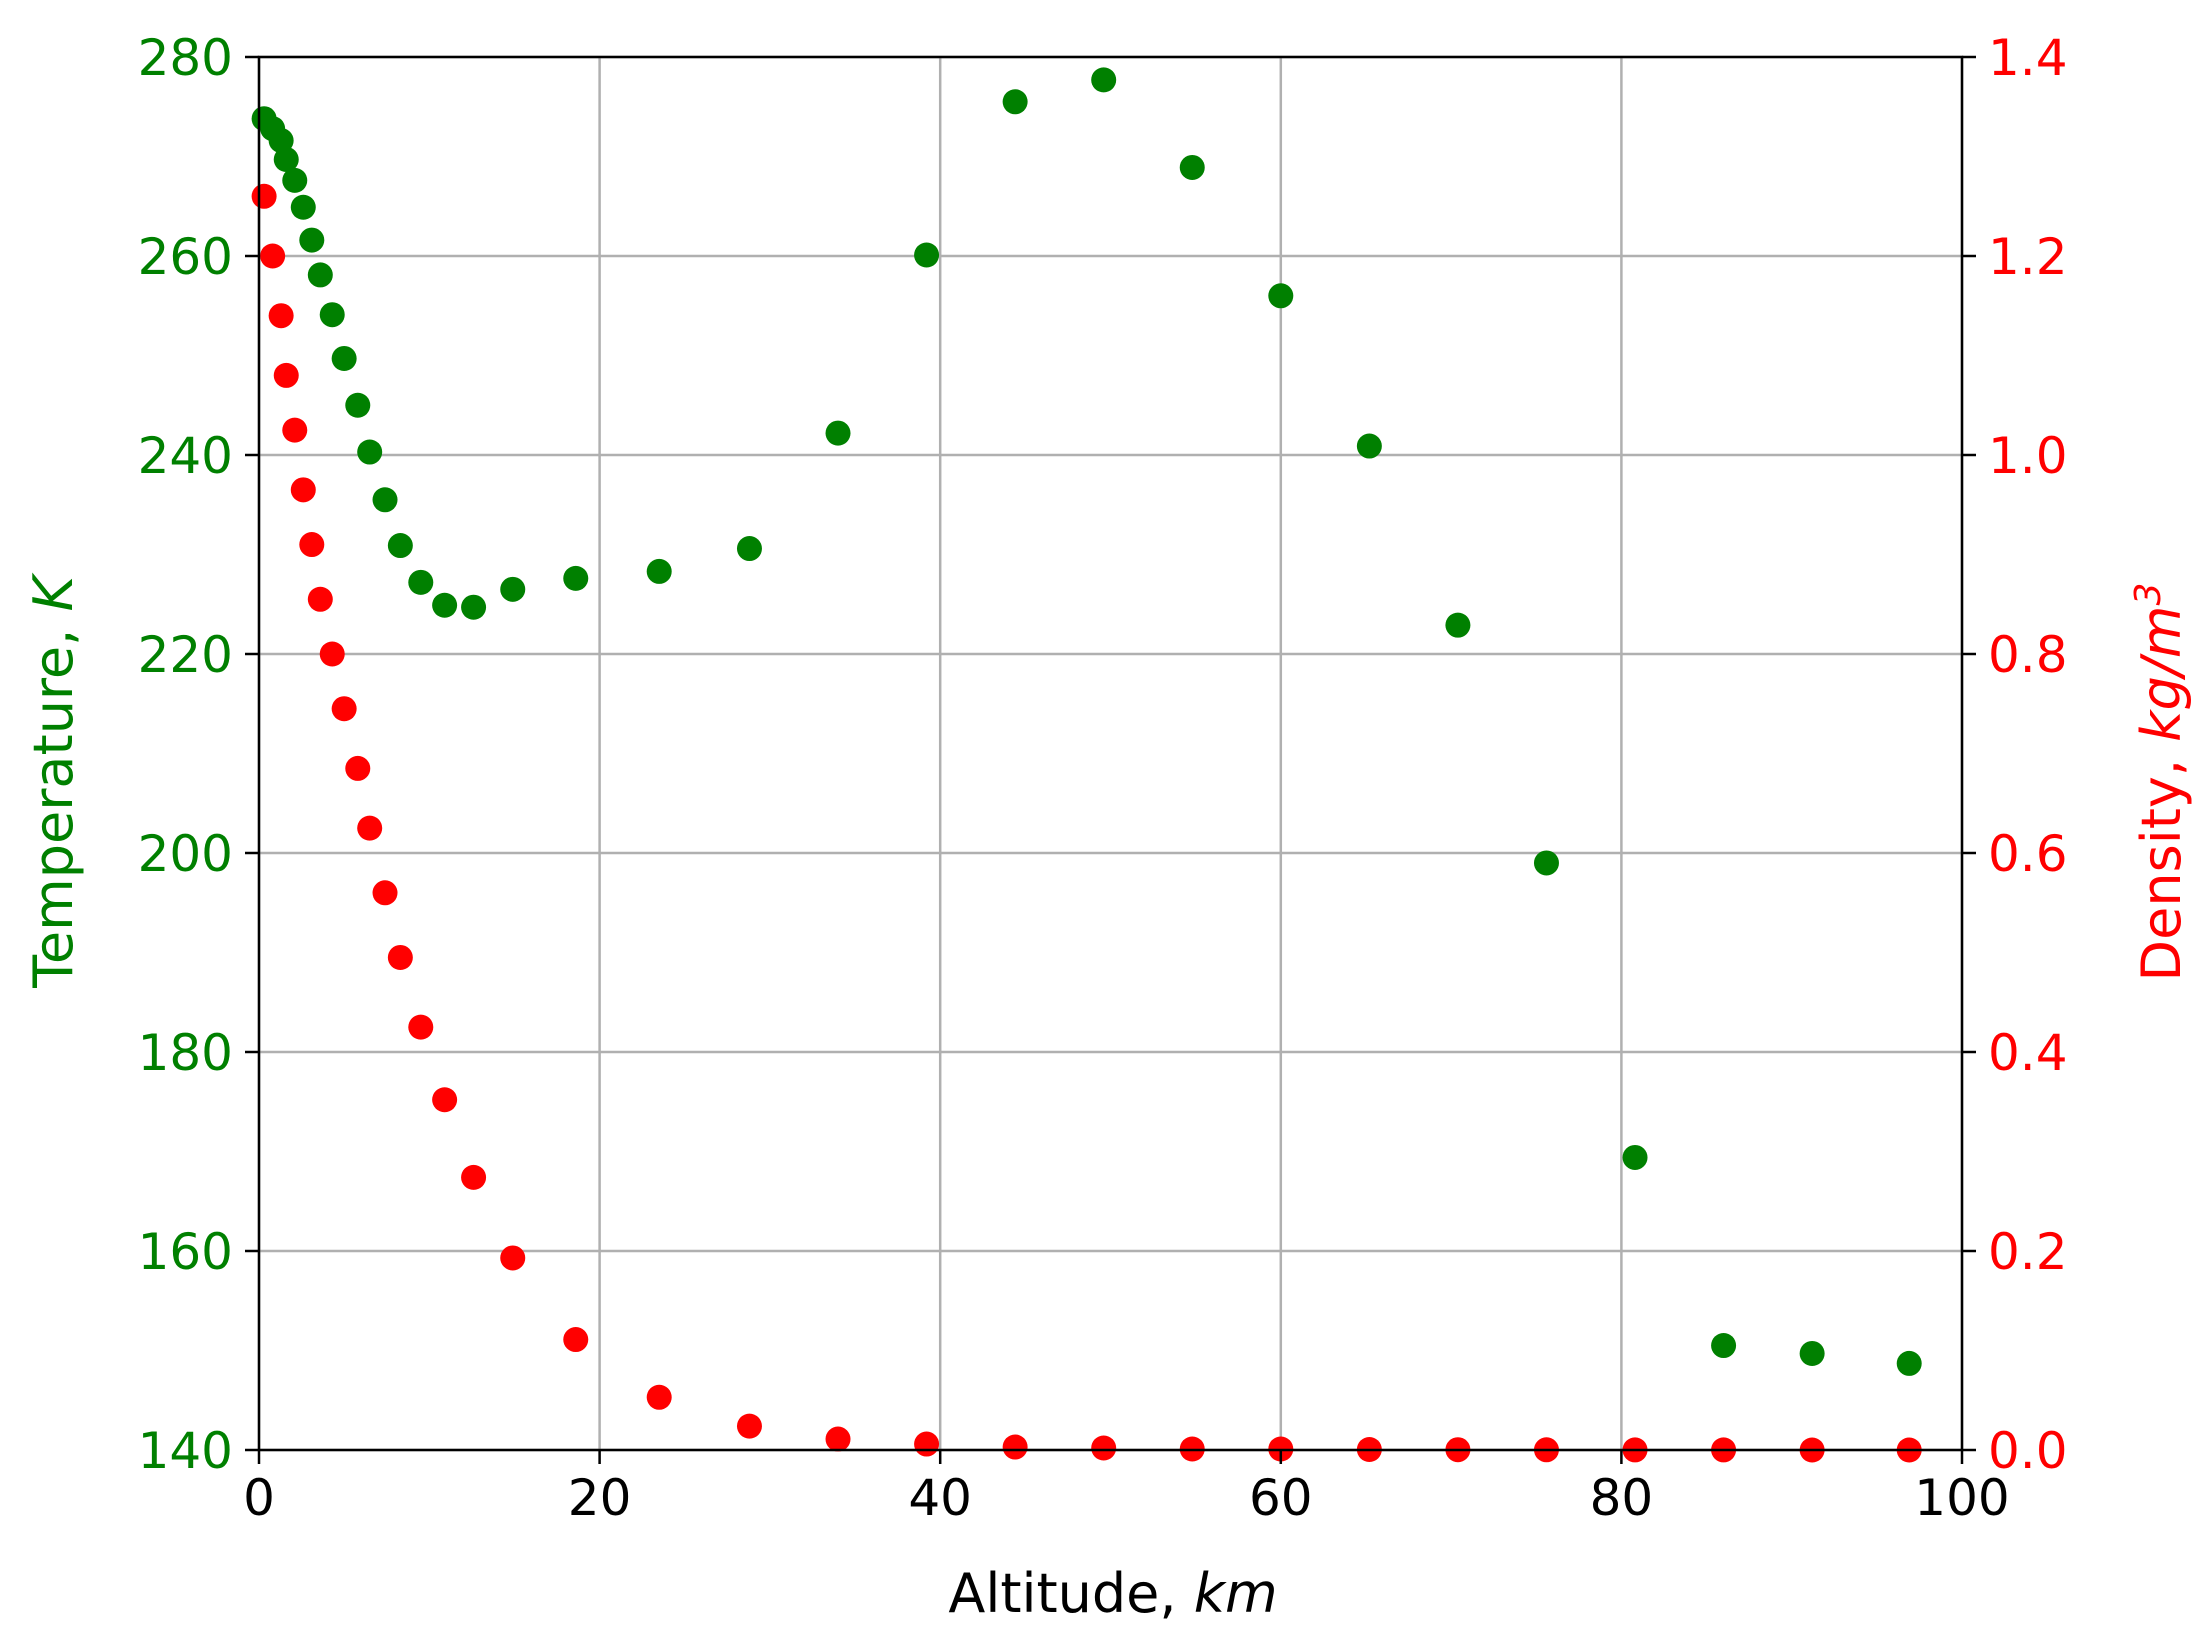  I want to click on y-left-tick-label: 240, so click(185, 456).